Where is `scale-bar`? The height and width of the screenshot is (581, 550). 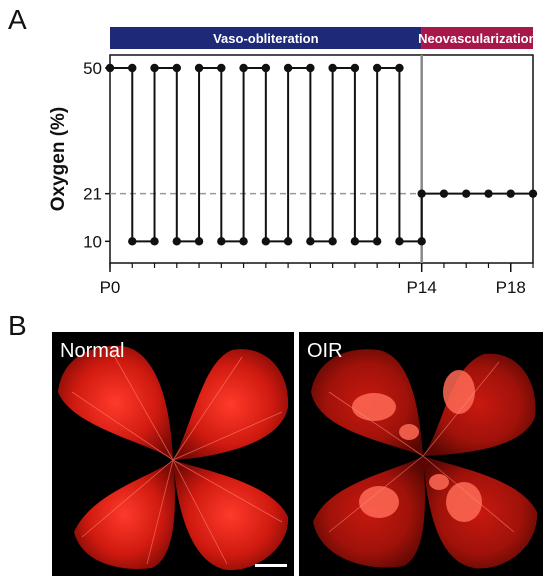 scale-bar is located at coordinates (271, 565).